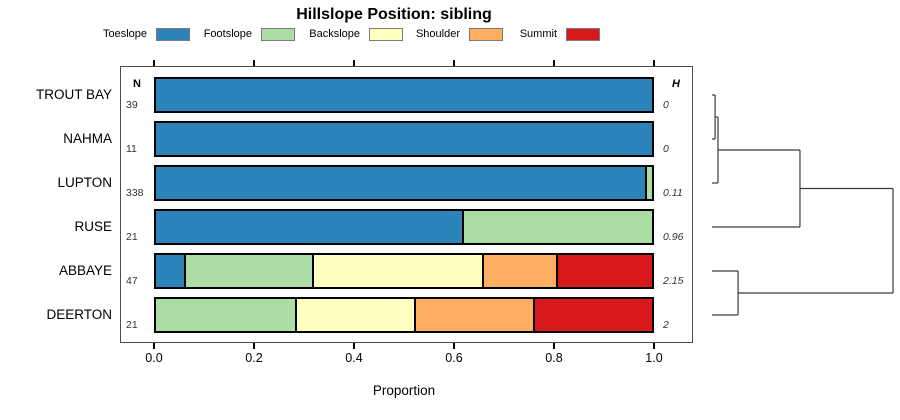 This screenshot has width=900, height=420. What do you see at coordinates (254, 358) in the screenshot?
I see `x-axis-tick-label: 0.2` at bounding box center [254, 358].